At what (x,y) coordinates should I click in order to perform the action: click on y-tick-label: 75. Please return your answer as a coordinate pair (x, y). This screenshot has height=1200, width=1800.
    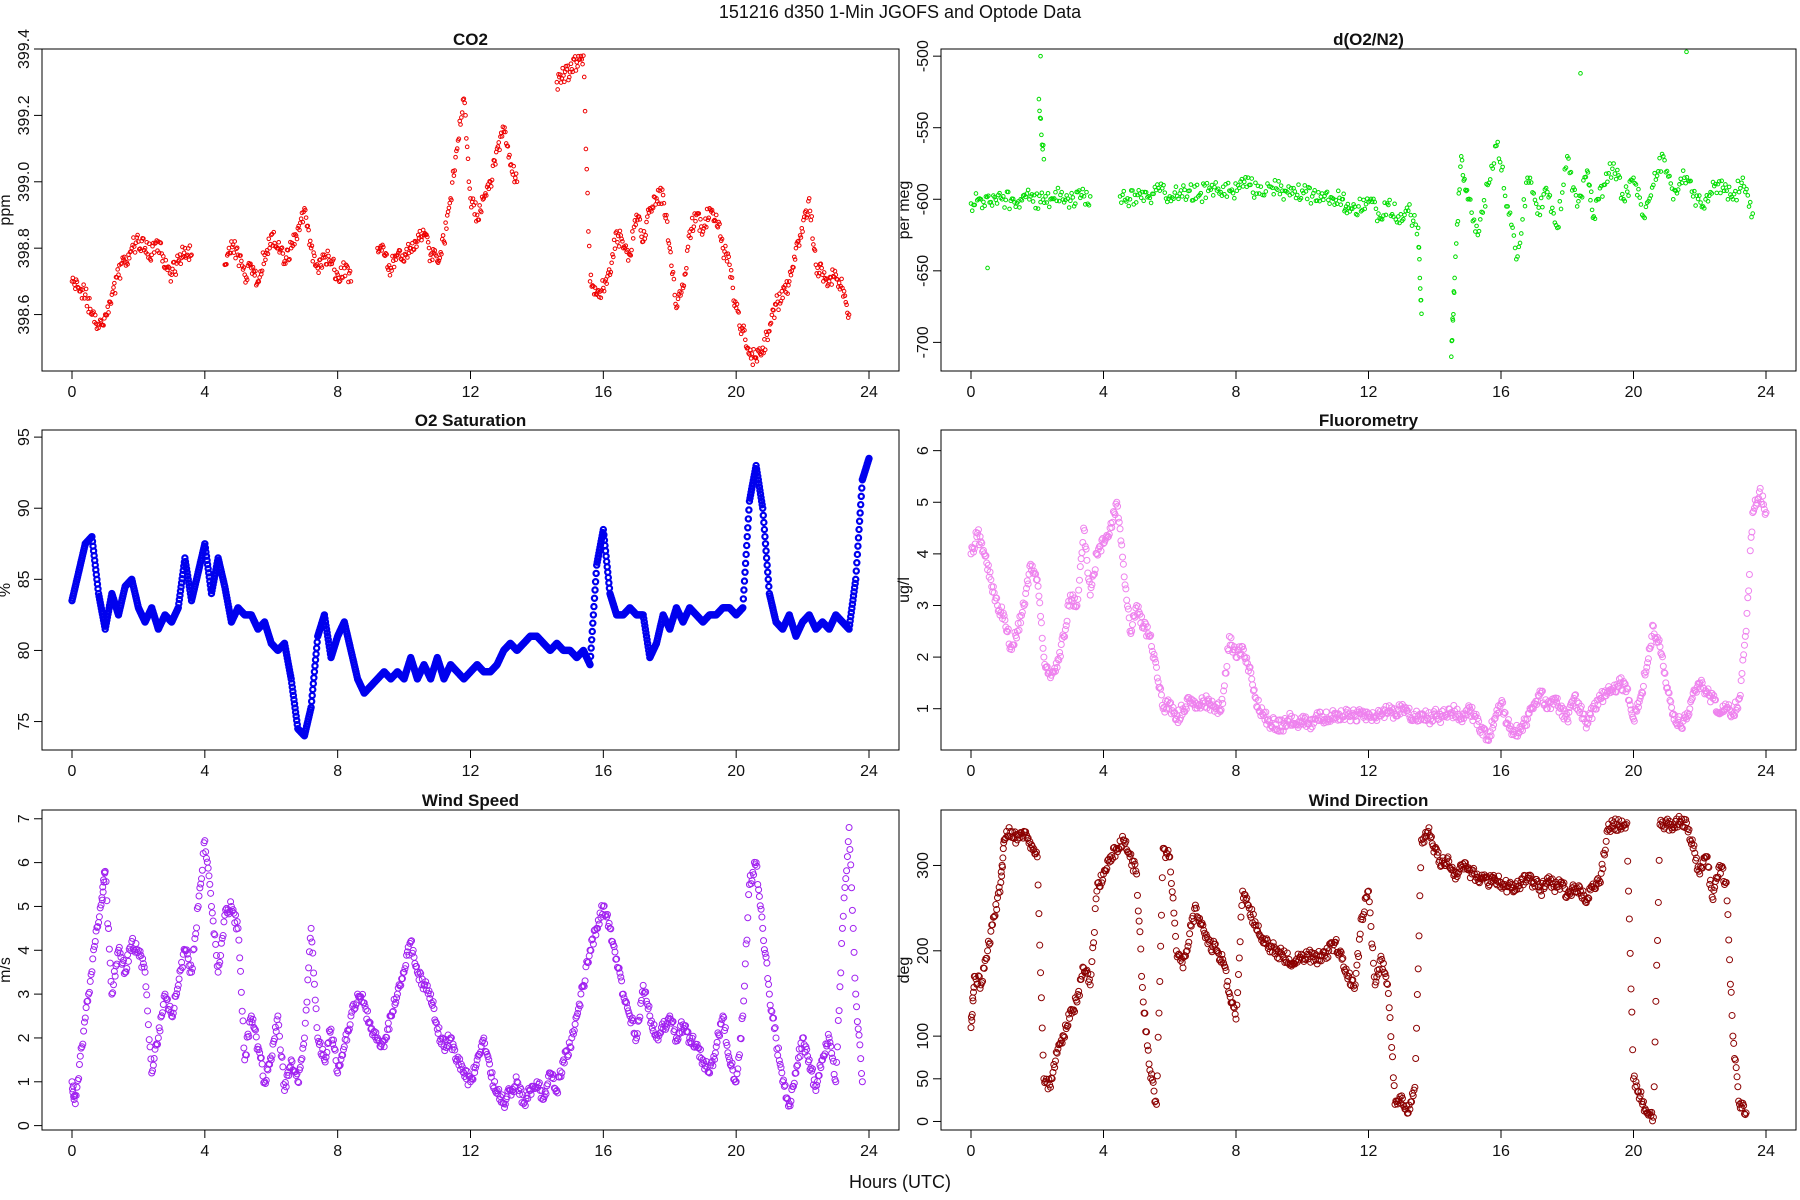
    Looking at the image, I should click on (24, 722).